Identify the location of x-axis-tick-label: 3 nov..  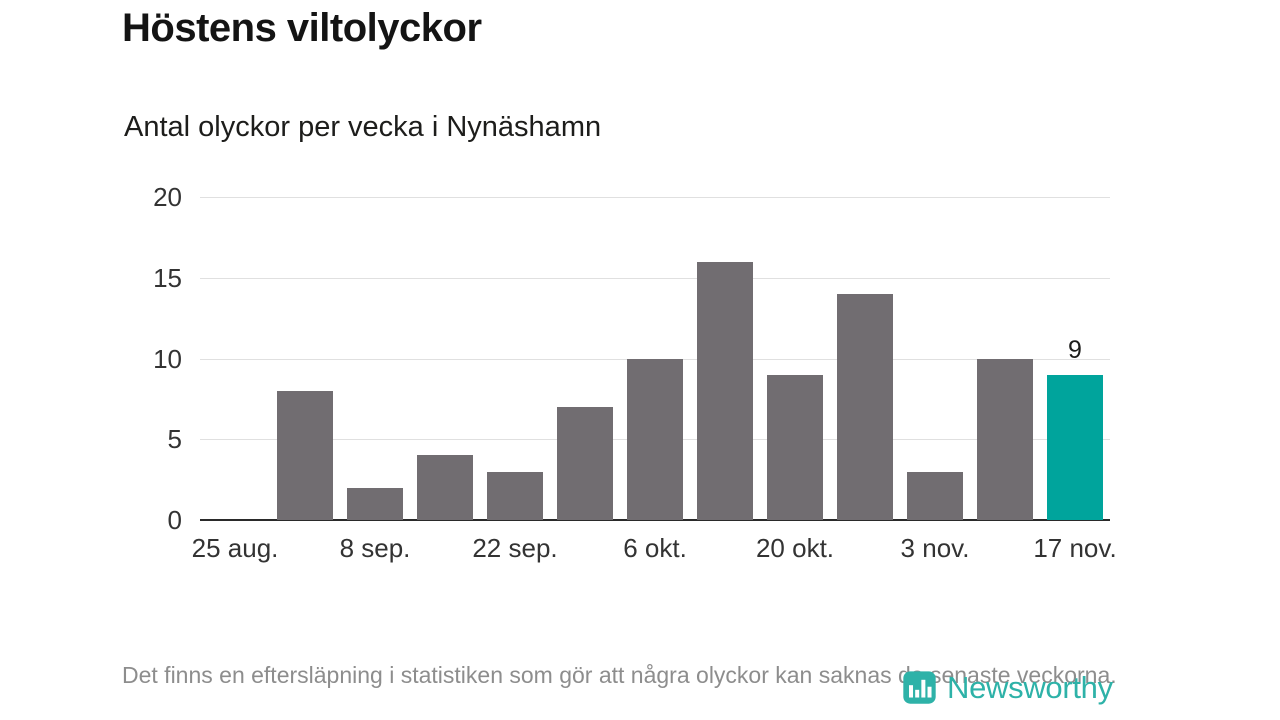
(935, 548).